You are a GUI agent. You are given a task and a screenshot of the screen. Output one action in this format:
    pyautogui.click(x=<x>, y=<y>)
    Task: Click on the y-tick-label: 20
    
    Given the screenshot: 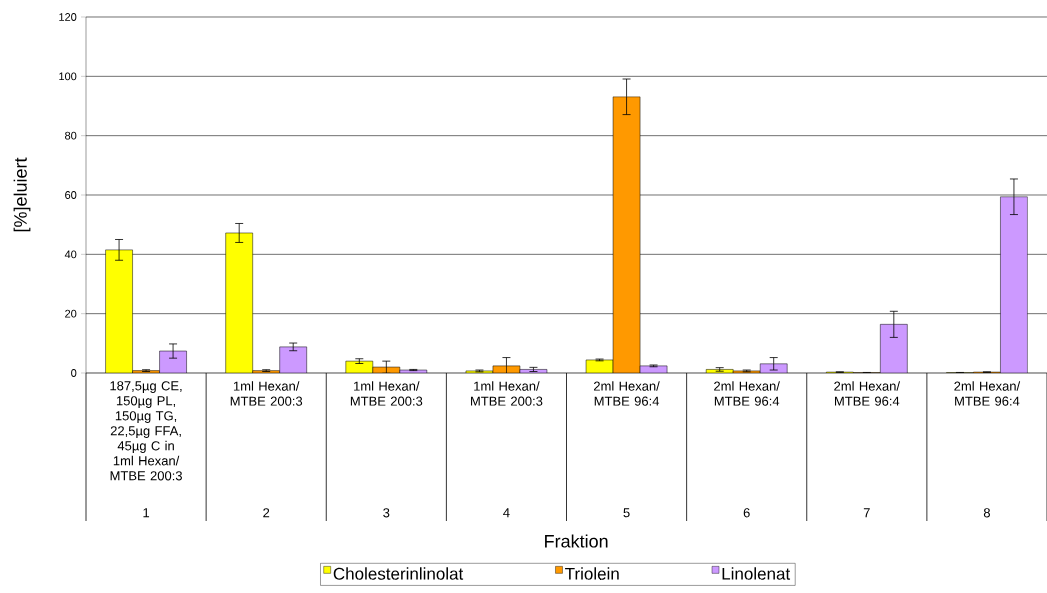 What is the action you would take?
    pyautogui.click(x=71, y=313)
    